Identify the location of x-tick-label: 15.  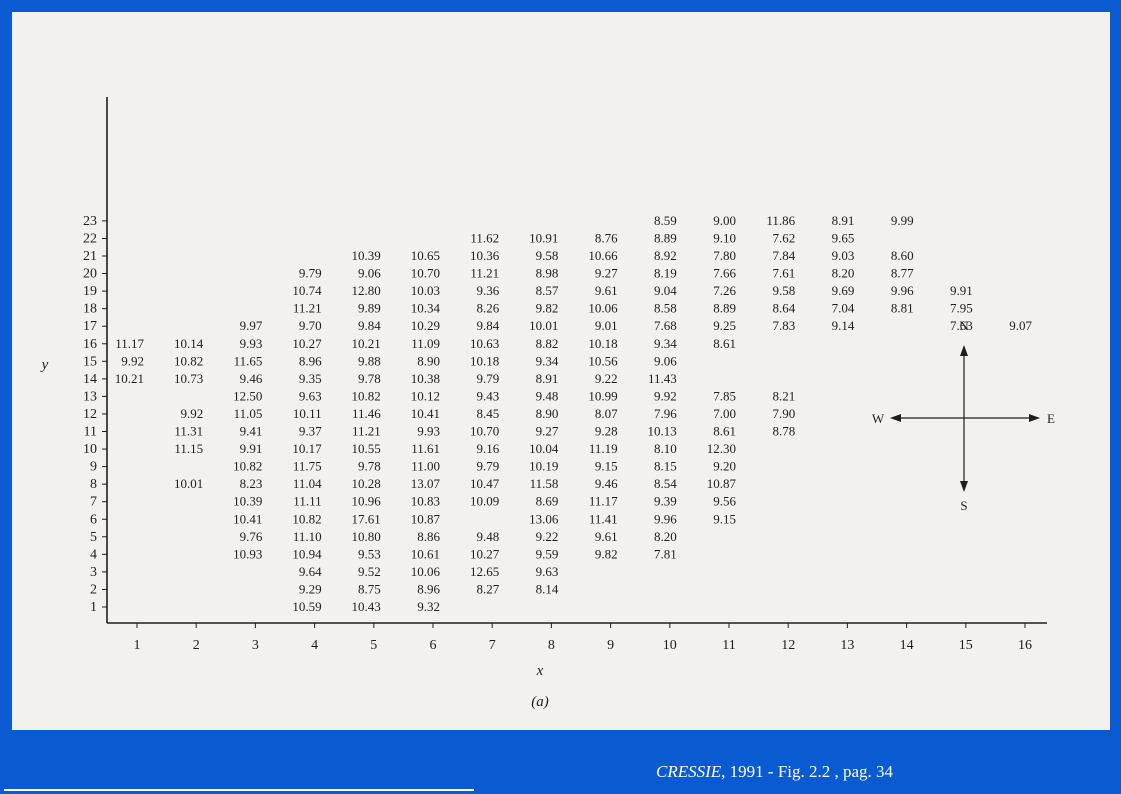
(966, 645).